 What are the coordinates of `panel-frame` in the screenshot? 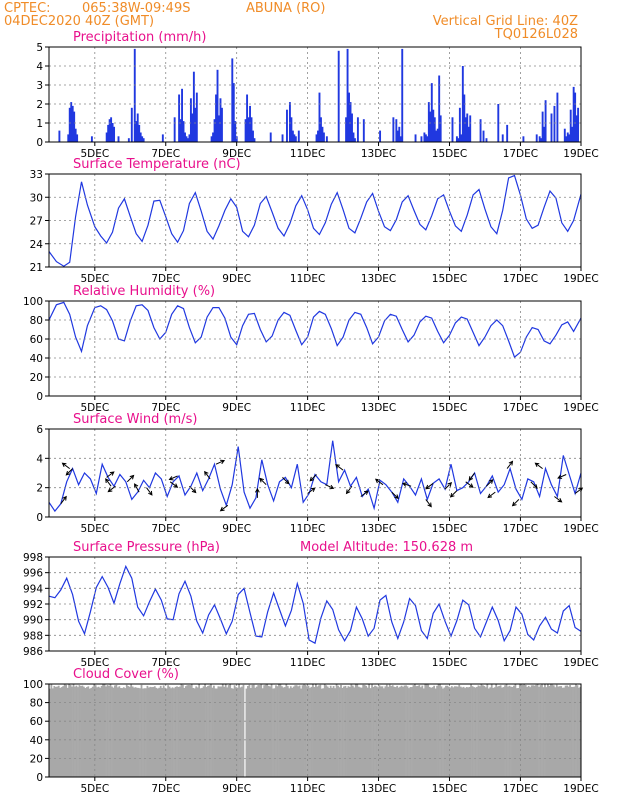 It's located at (315, 473).